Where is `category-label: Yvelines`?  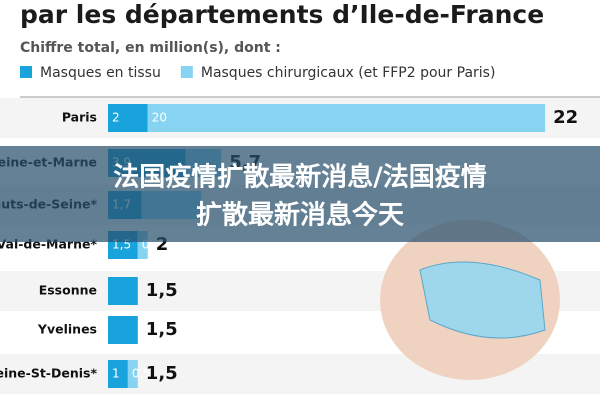
category-label: Yvelines is located at coordinates (67, 329).